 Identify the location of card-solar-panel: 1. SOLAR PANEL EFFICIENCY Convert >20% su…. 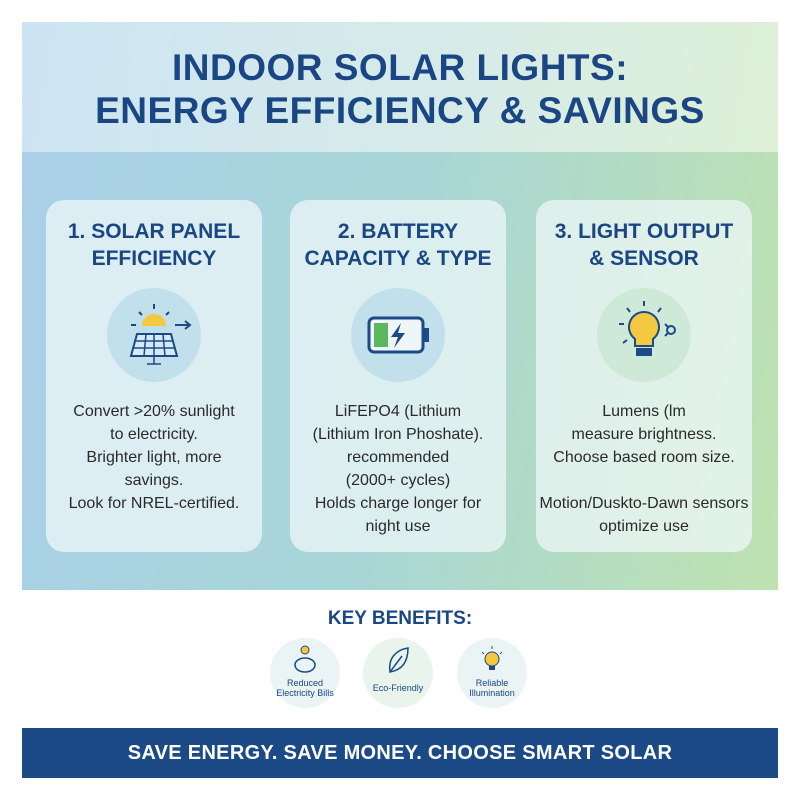
(154, 376).